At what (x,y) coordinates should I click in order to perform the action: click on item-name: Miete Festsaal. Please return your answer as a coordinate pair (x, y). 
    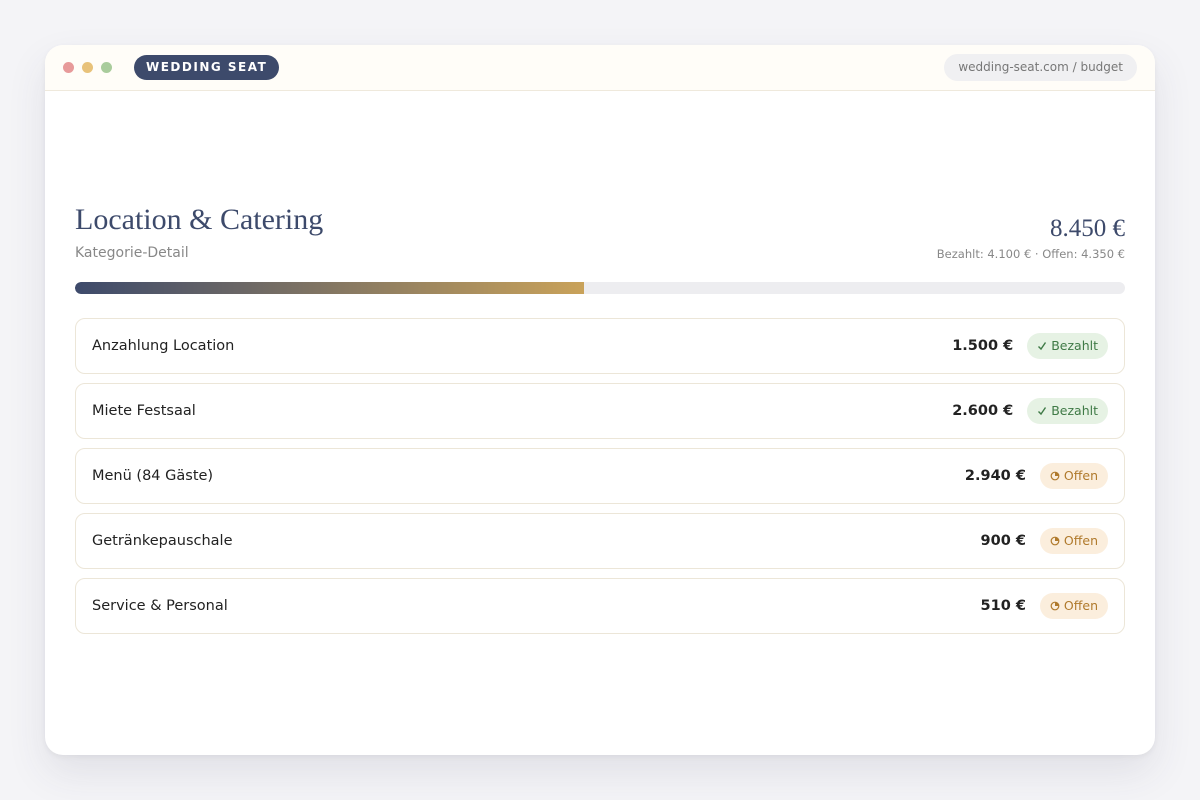
    Looking at the image, I should click on (144, 411).